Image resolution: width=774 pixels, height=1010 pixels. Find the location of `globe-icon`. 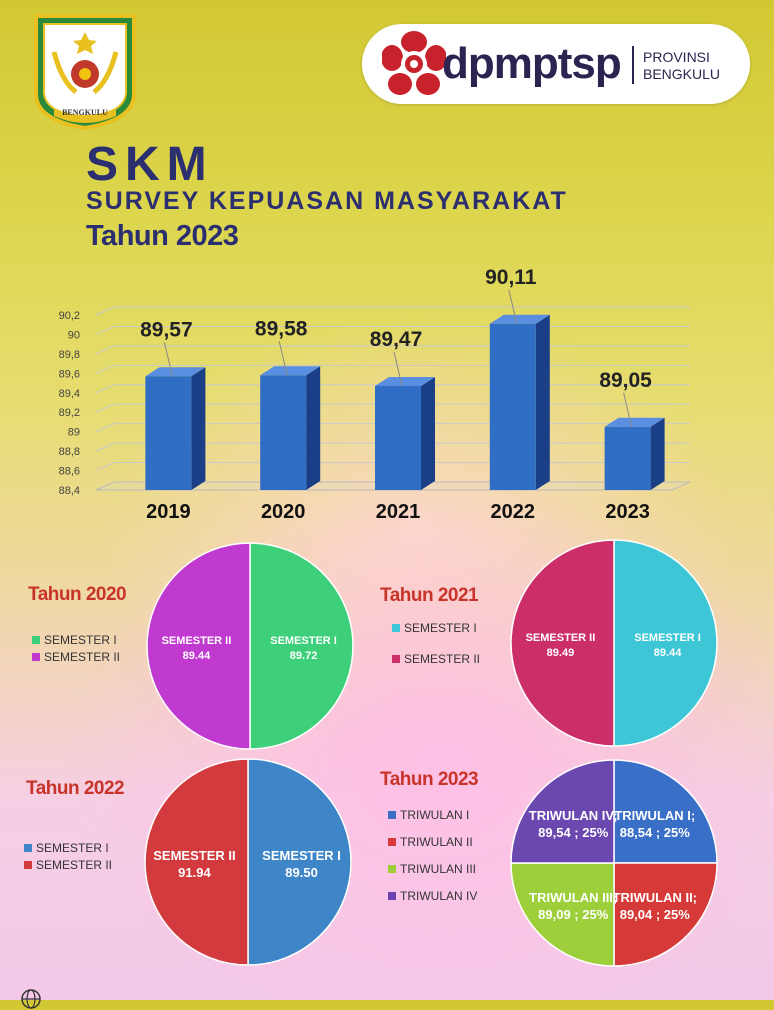

globe-icon is located at coordinates (31, 999).